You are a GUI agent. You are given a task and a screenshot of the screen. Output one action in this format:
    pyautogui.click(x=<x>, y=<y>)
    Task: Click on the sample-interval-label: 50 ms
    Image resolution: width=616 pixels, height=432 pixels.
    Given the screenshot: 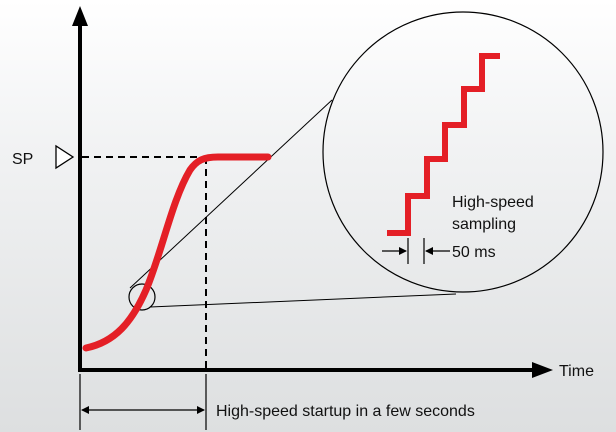 What is the action you would take?
    pyautogui.click(x=474, y=252)
    